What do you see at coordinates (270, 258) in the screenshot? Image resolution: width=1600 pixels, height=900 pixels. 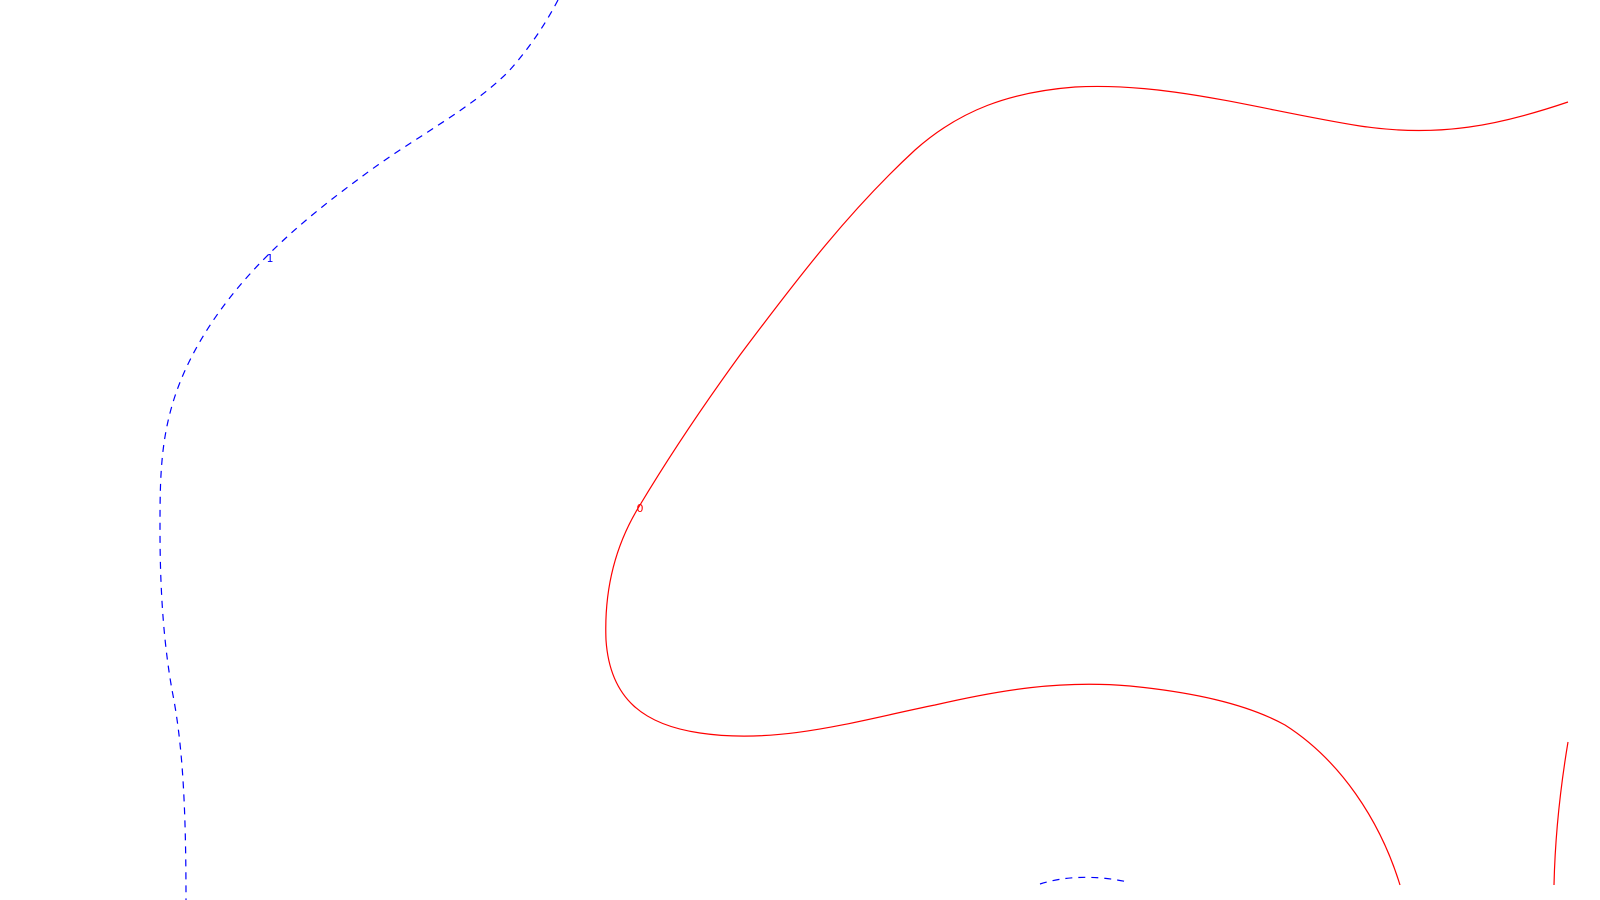 I see `contour-label-level-1: 1` at bounding box center [270, 258].